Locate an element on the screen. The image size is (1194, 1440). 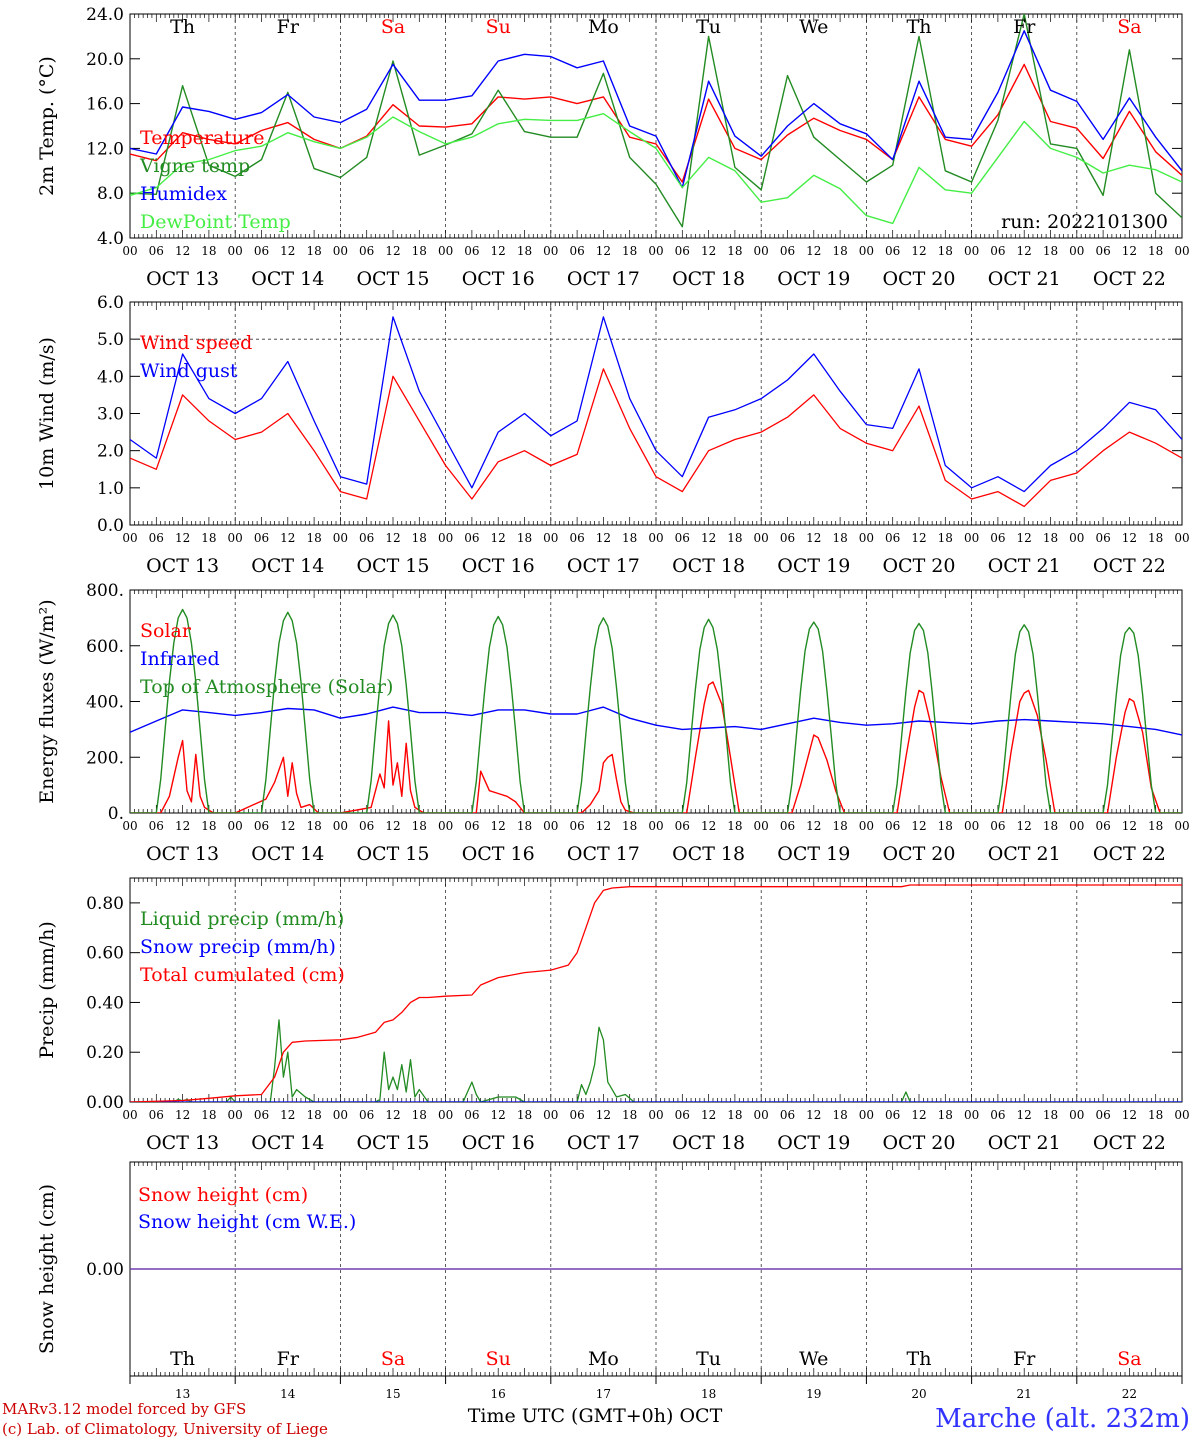
legend-entry: Snow precip (mm/h) is located at coordinates (238, 947).